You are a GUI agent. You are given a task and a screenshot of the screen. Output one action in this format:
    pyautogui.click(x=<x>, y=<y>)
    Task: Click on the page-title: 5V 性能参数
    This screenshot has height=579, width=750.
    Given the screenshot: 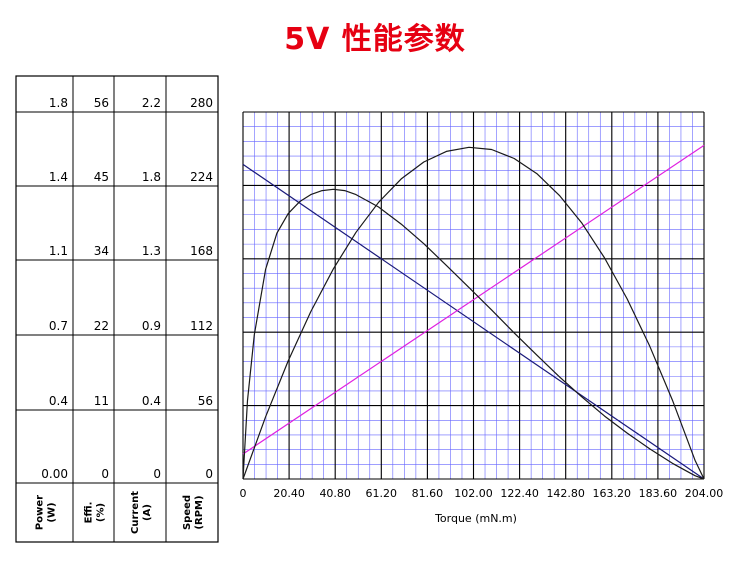 What is the action you would take?
    pyautogui.click(x=375, y=39)
    